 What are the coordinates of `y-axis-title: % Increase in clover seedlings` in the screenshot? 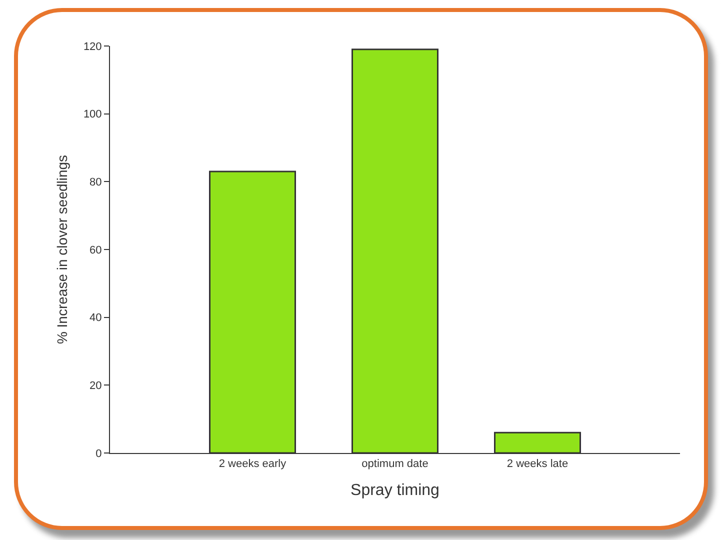 It's located at (62, 249).